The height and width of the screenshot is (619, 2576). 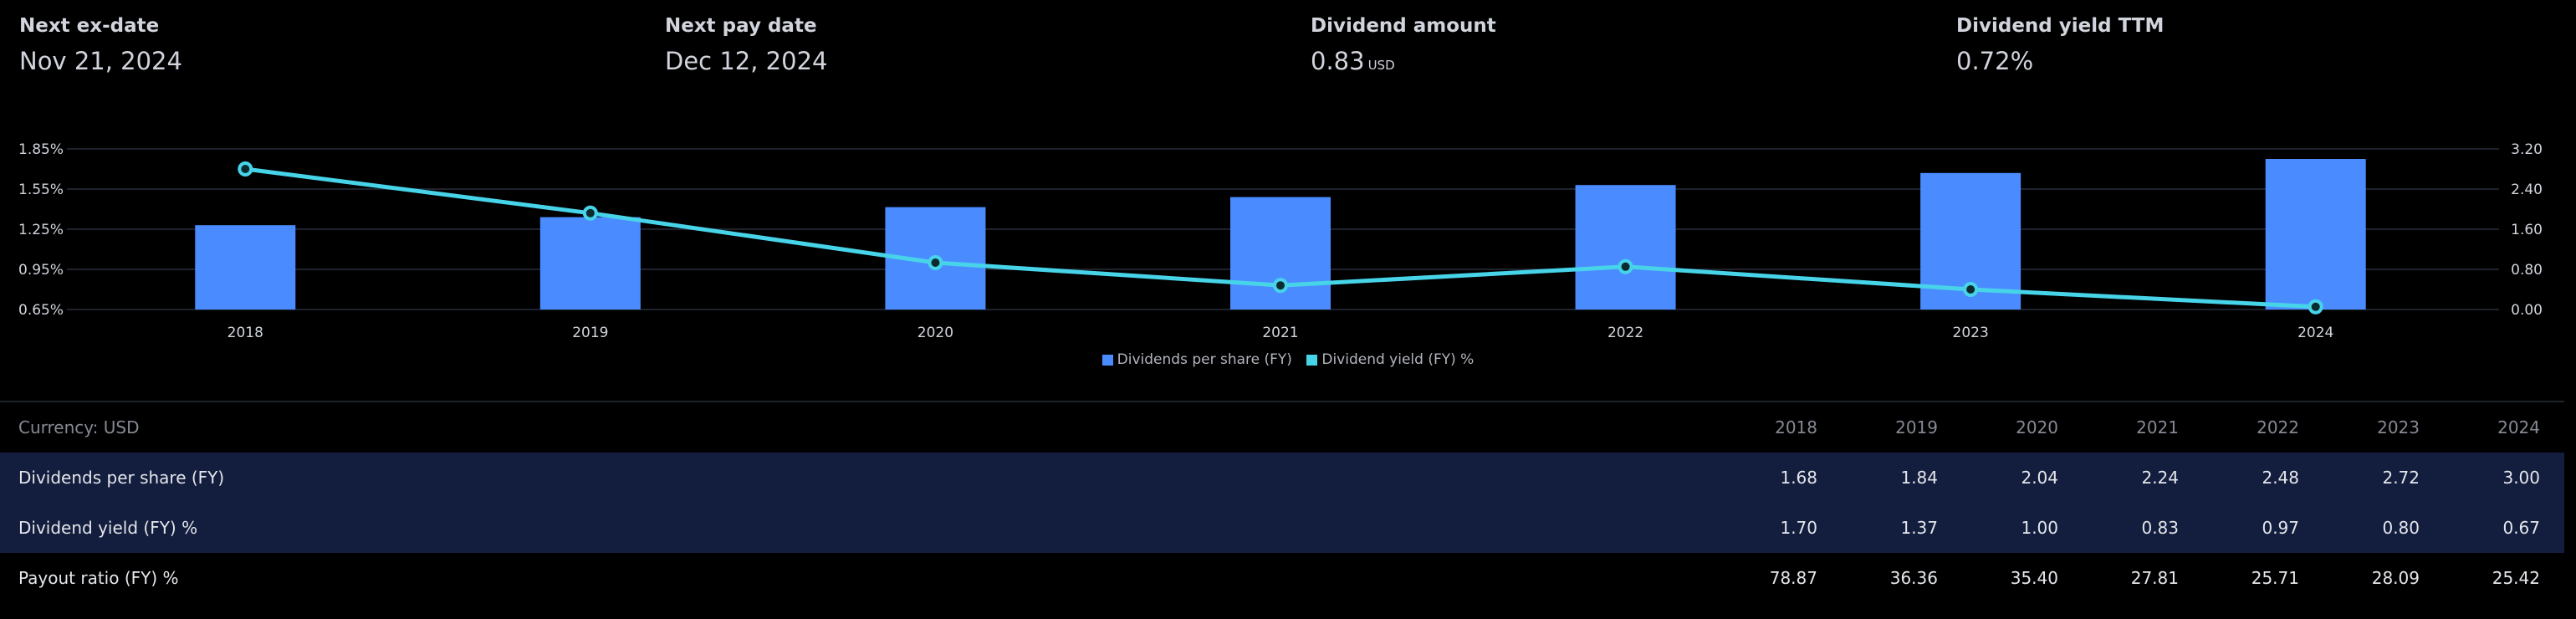 I want to click on x-tick-label: 2018, so click(x=245, y=333).